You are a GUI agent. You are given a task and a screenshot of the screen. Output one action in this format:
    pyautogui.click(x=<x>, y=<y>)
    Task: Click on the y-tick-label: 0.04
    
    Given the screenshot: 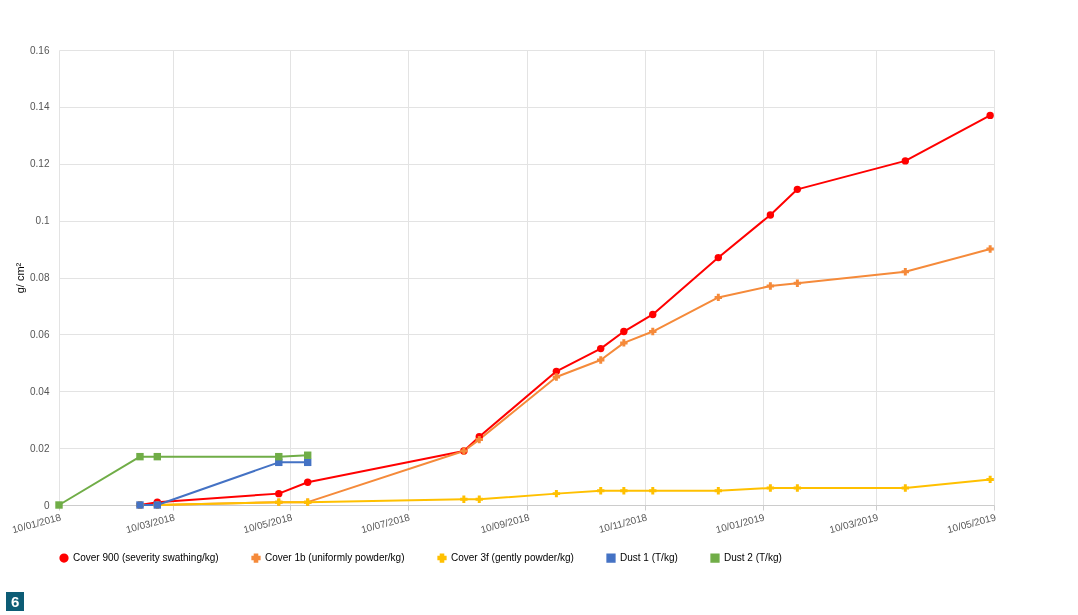 What is the action you would take?
    pyautogui.click(x=40, y=391)
    